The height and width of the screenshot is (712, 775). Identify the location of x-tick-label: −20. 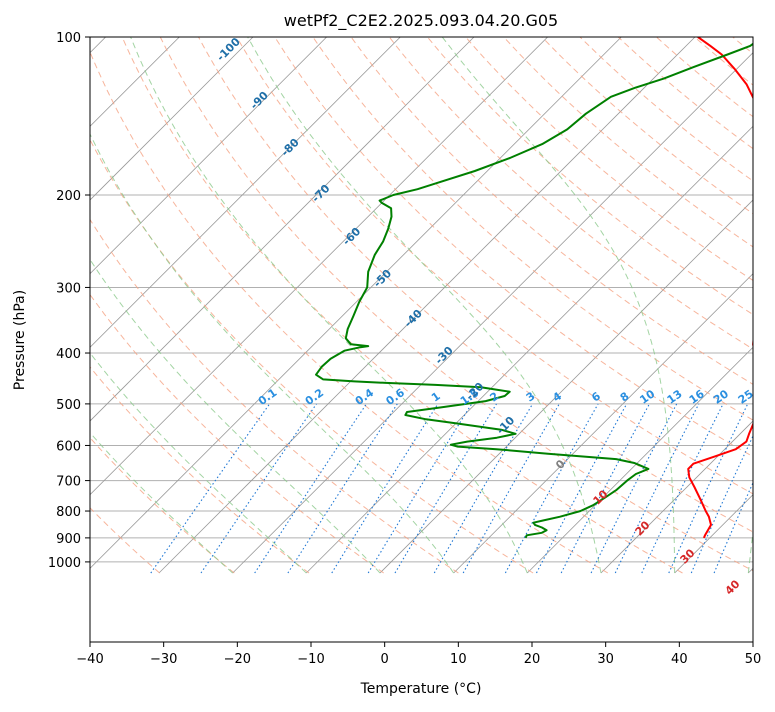
(237, 659).